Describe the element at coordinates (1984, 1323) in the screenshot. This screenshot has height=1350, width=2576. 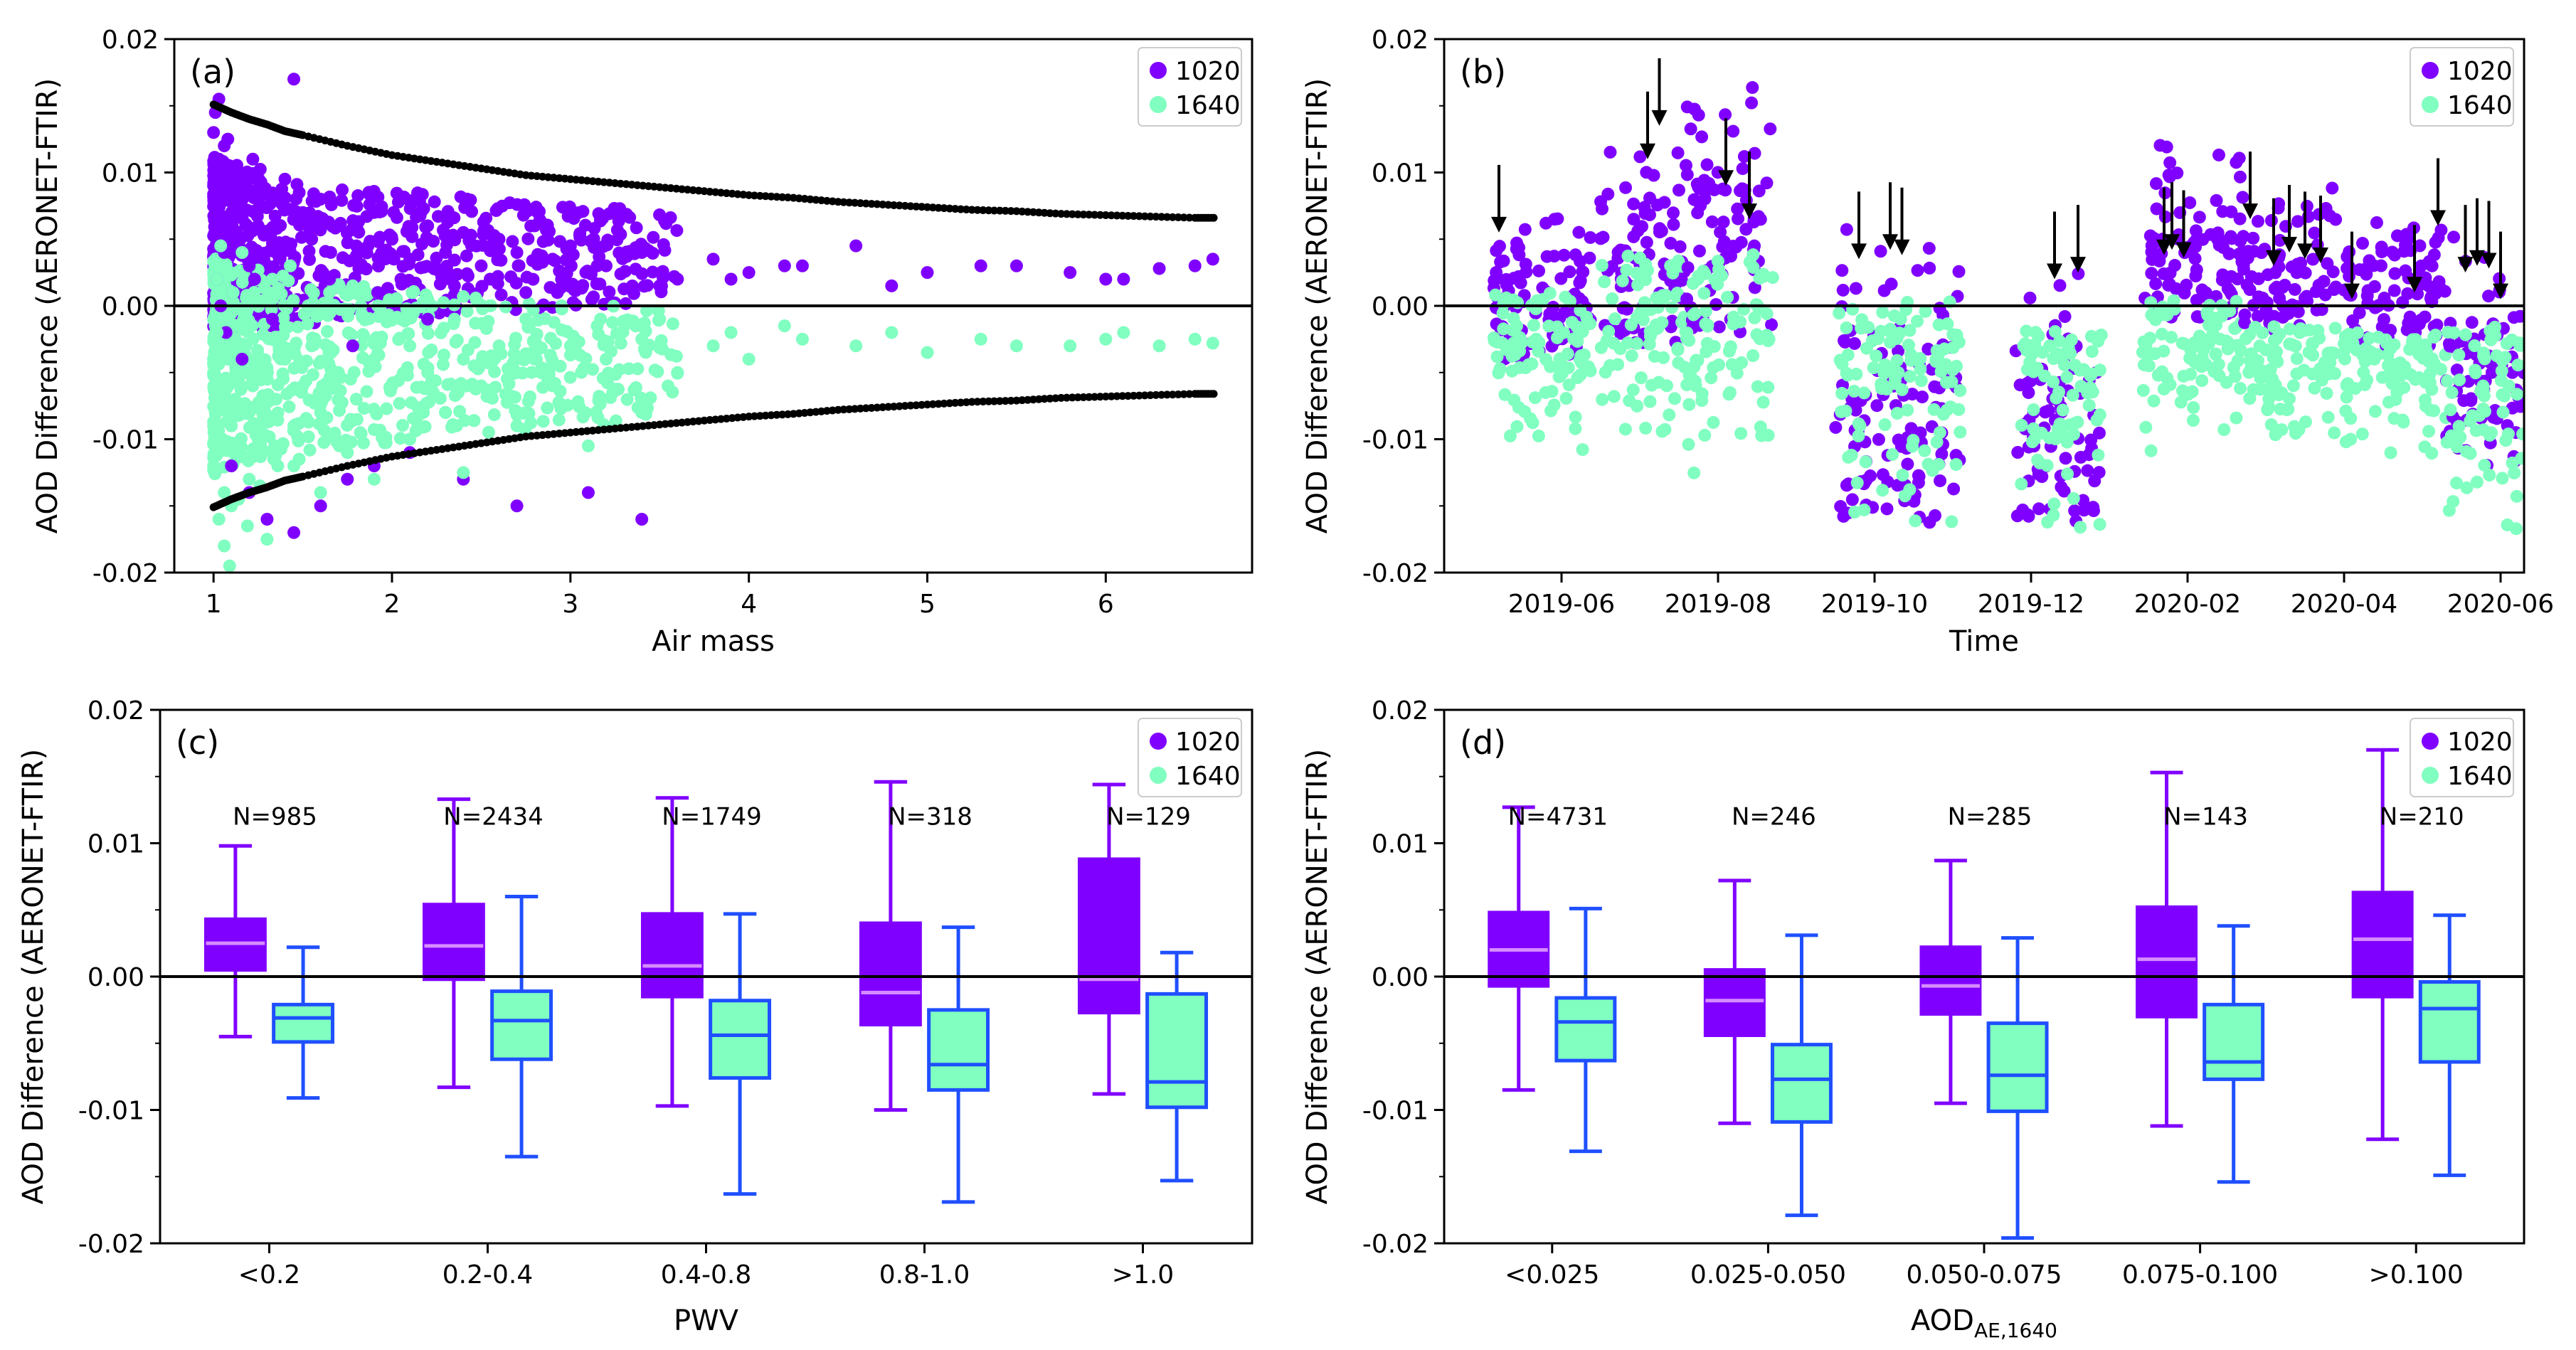
I see `x-axis-label: AODAE,1640` at that location.